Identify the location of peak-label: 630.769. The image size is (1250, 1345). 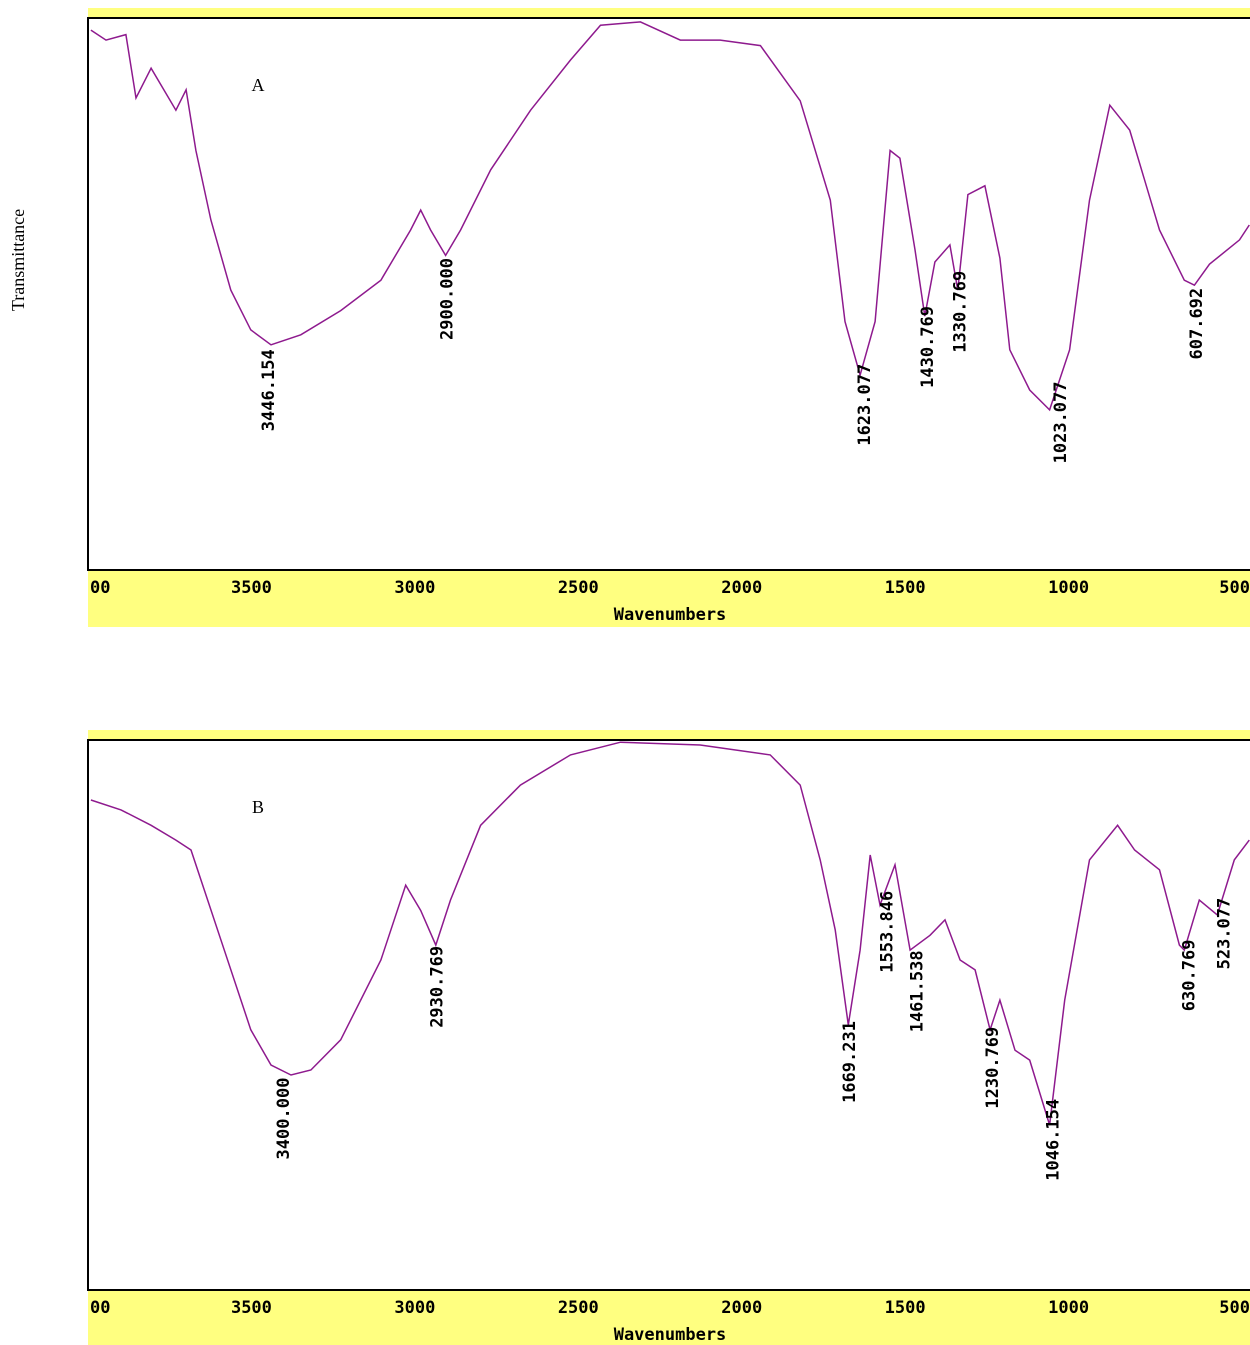
(1189, 976).